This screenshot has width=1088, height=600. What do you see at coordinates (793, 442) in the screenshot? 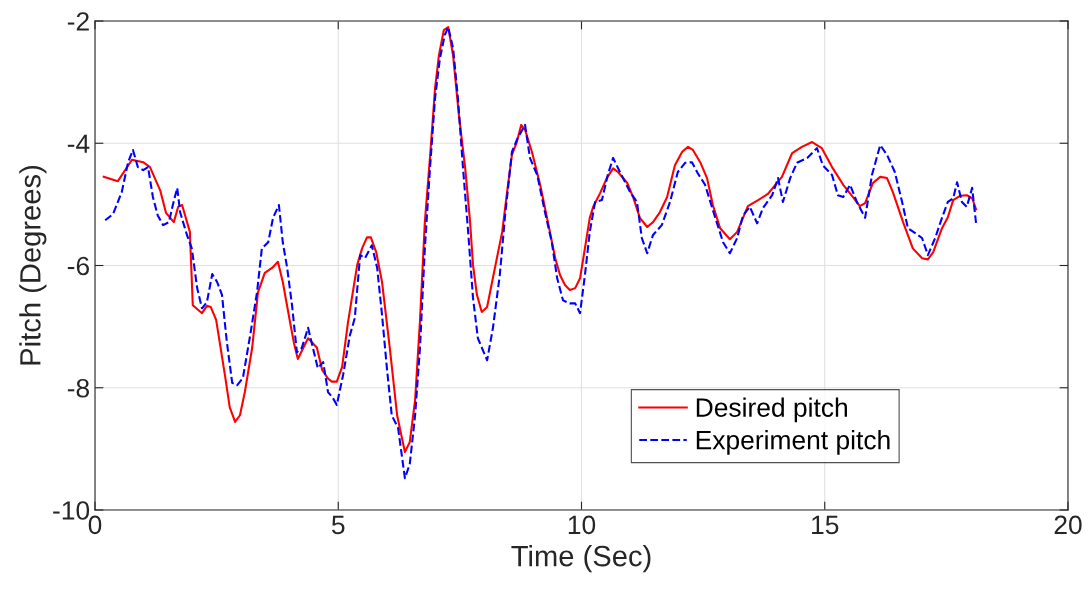
I see `legend-label: Experiment pitch` at bounding box center [793, 442].